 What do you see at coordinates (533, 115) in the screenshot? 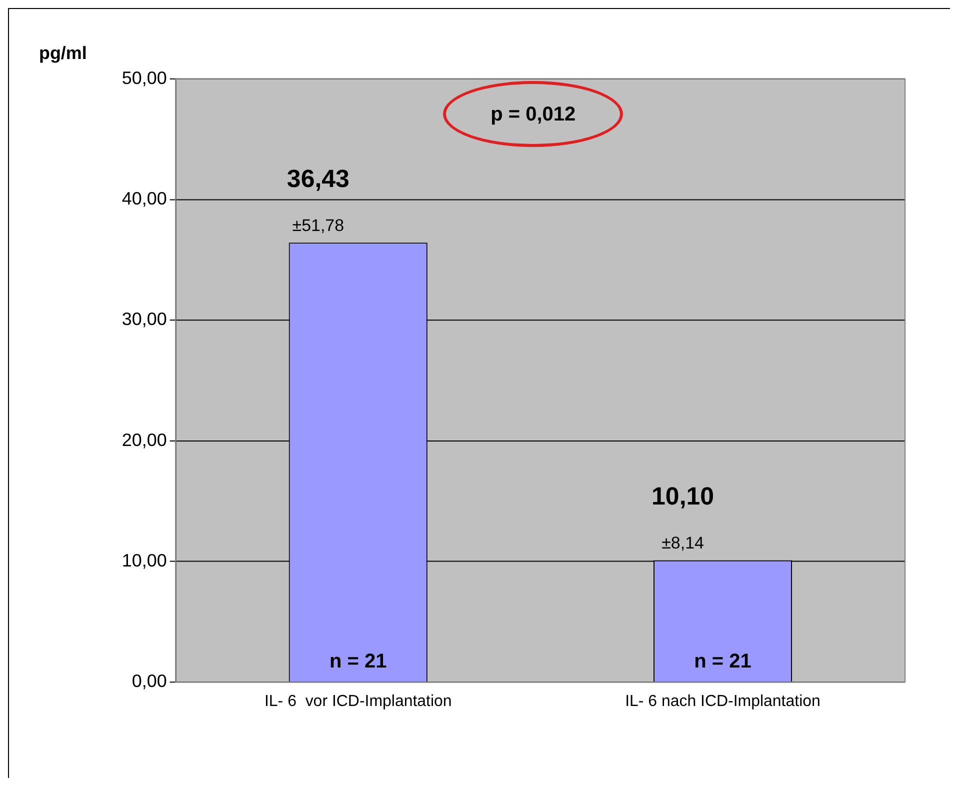
I see `annotation: p = 0,012` at bounding box center [533, 115].